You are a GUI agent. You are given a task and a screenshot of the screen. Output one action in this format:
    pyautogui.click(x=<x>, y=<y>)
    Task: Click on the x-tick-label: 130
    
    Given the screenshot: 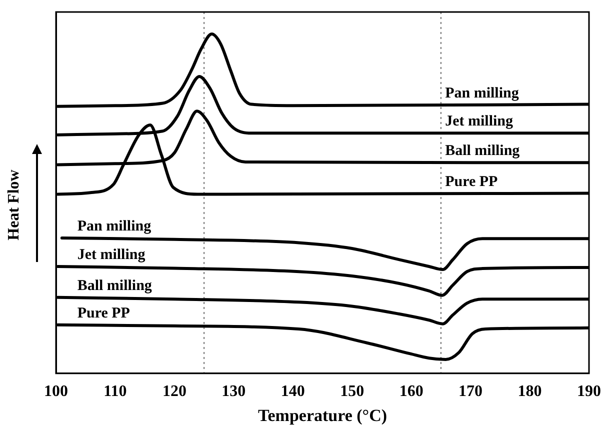 What is the action you would take?
    pyautogui.click(x=234, y=391)
    